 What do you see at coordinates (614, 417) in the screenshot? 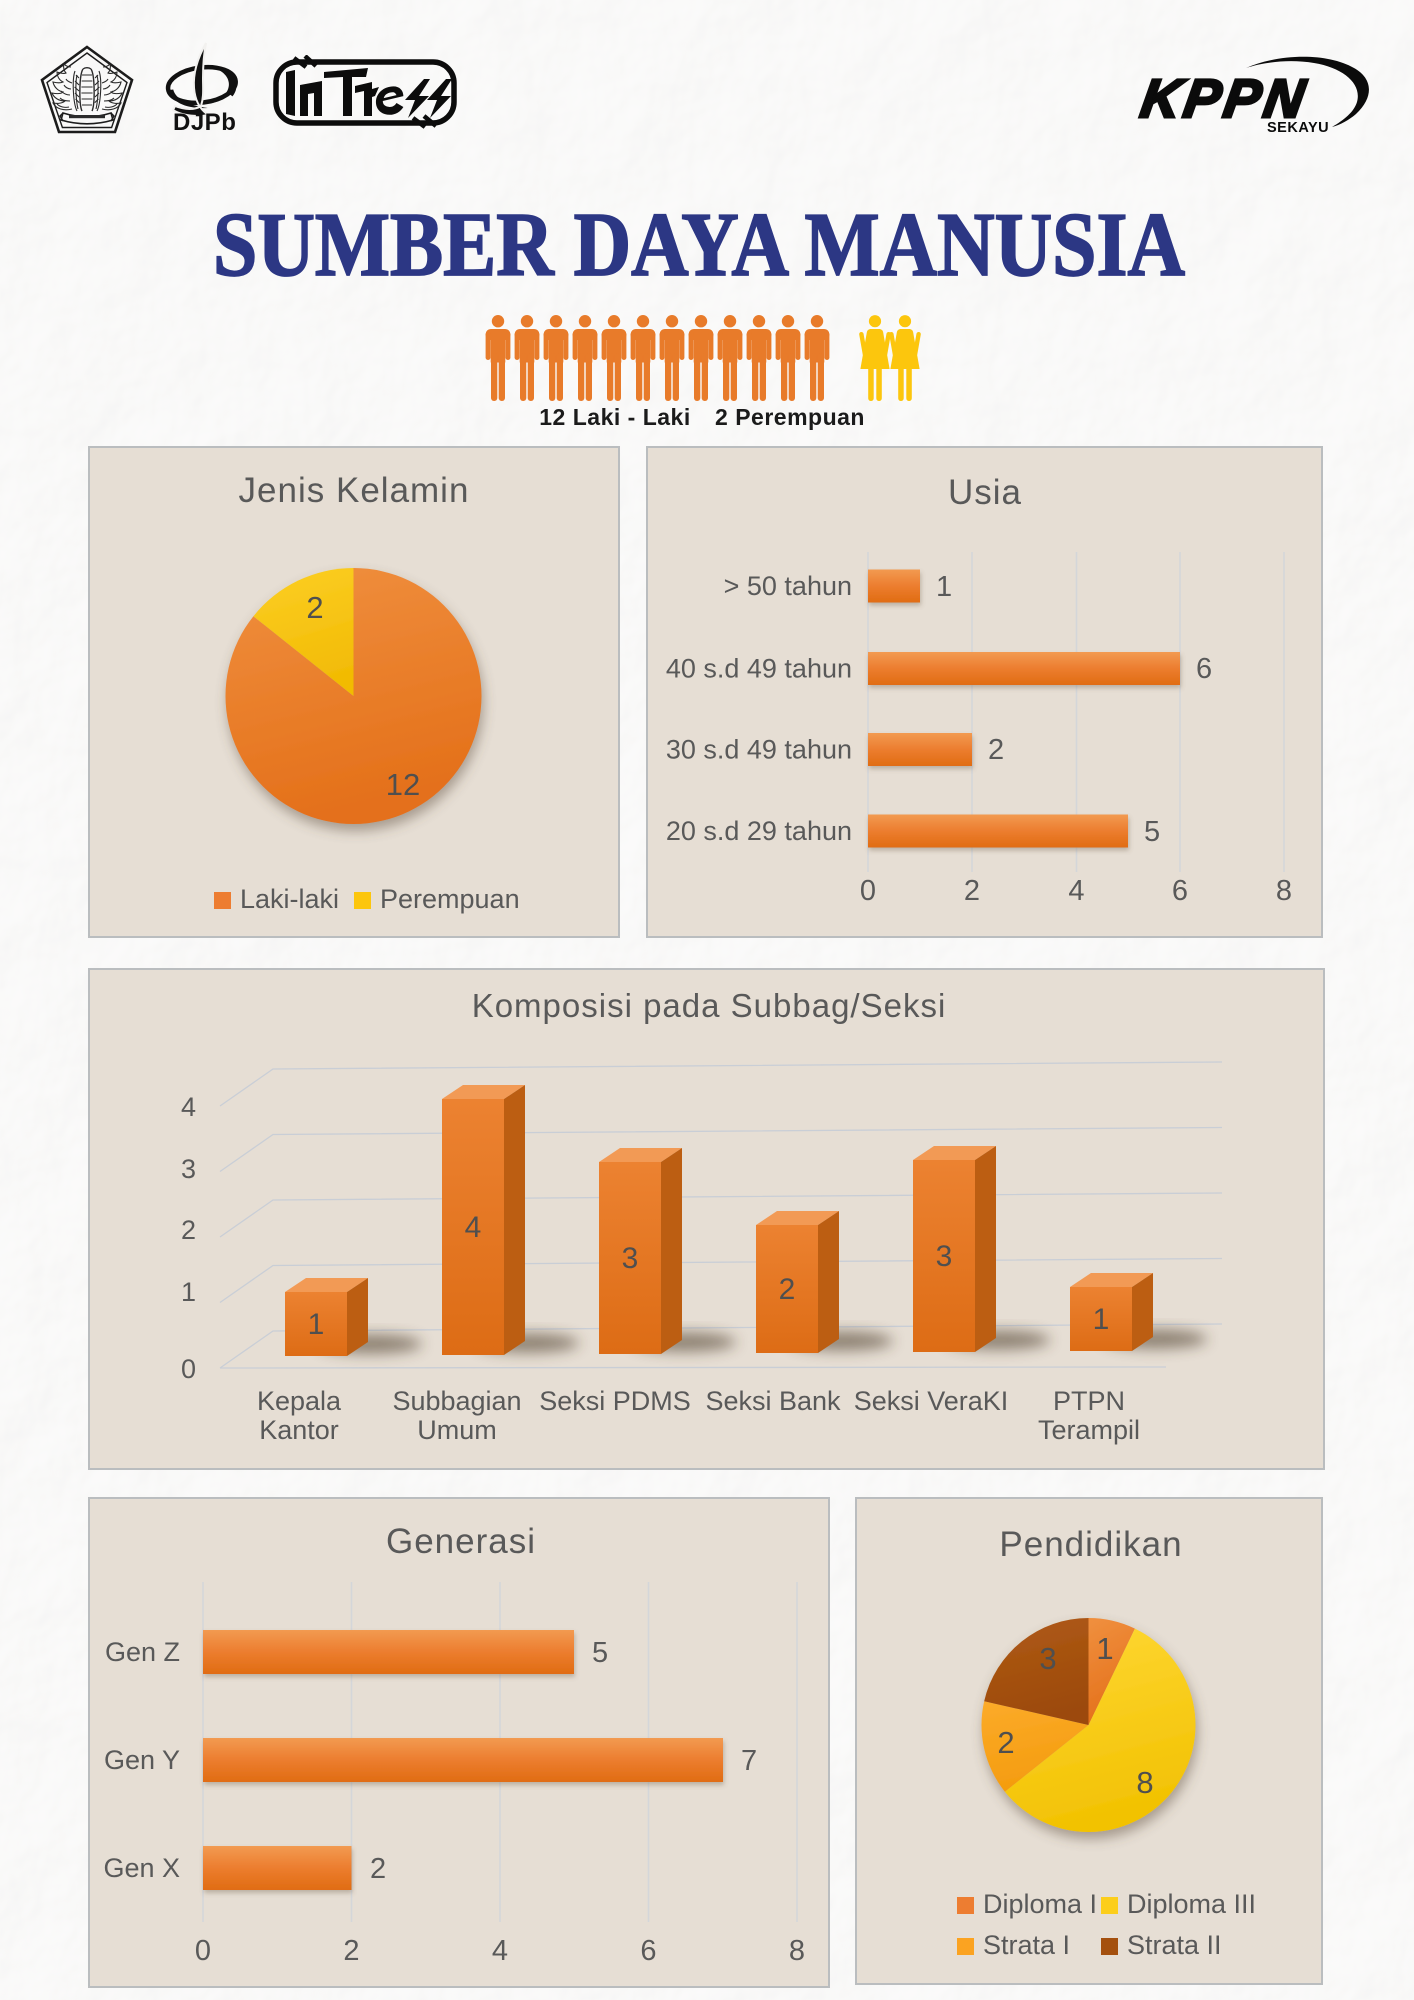
I see `svg-text: 12 Laki - Laki` at bounding box center [614, 417].